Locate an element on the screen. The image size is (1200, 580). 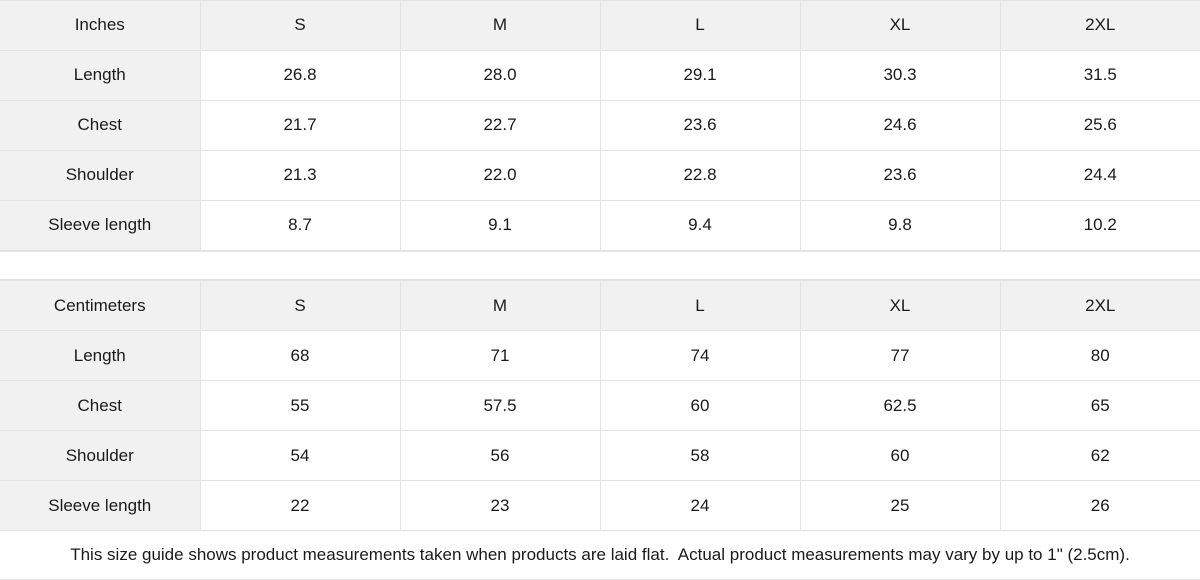
cell-sleeve-length-l: 24 is located at coordinates (700, 506).